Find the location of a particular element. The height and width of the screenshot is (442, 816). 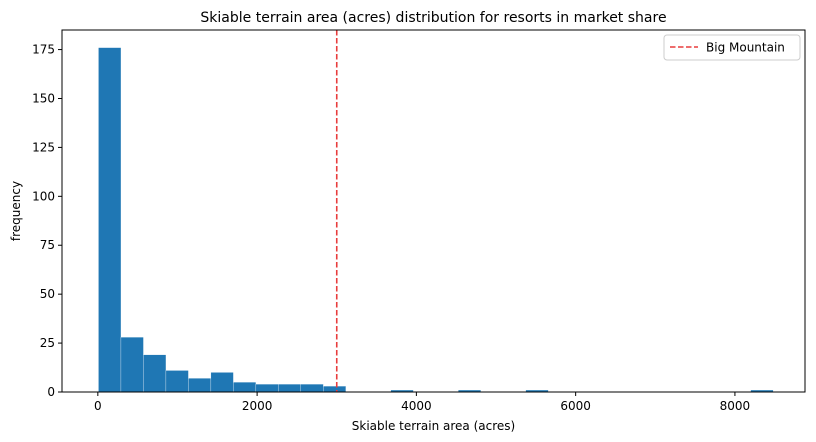

x-tick-label: 0 is located at coordinates (98, 406).